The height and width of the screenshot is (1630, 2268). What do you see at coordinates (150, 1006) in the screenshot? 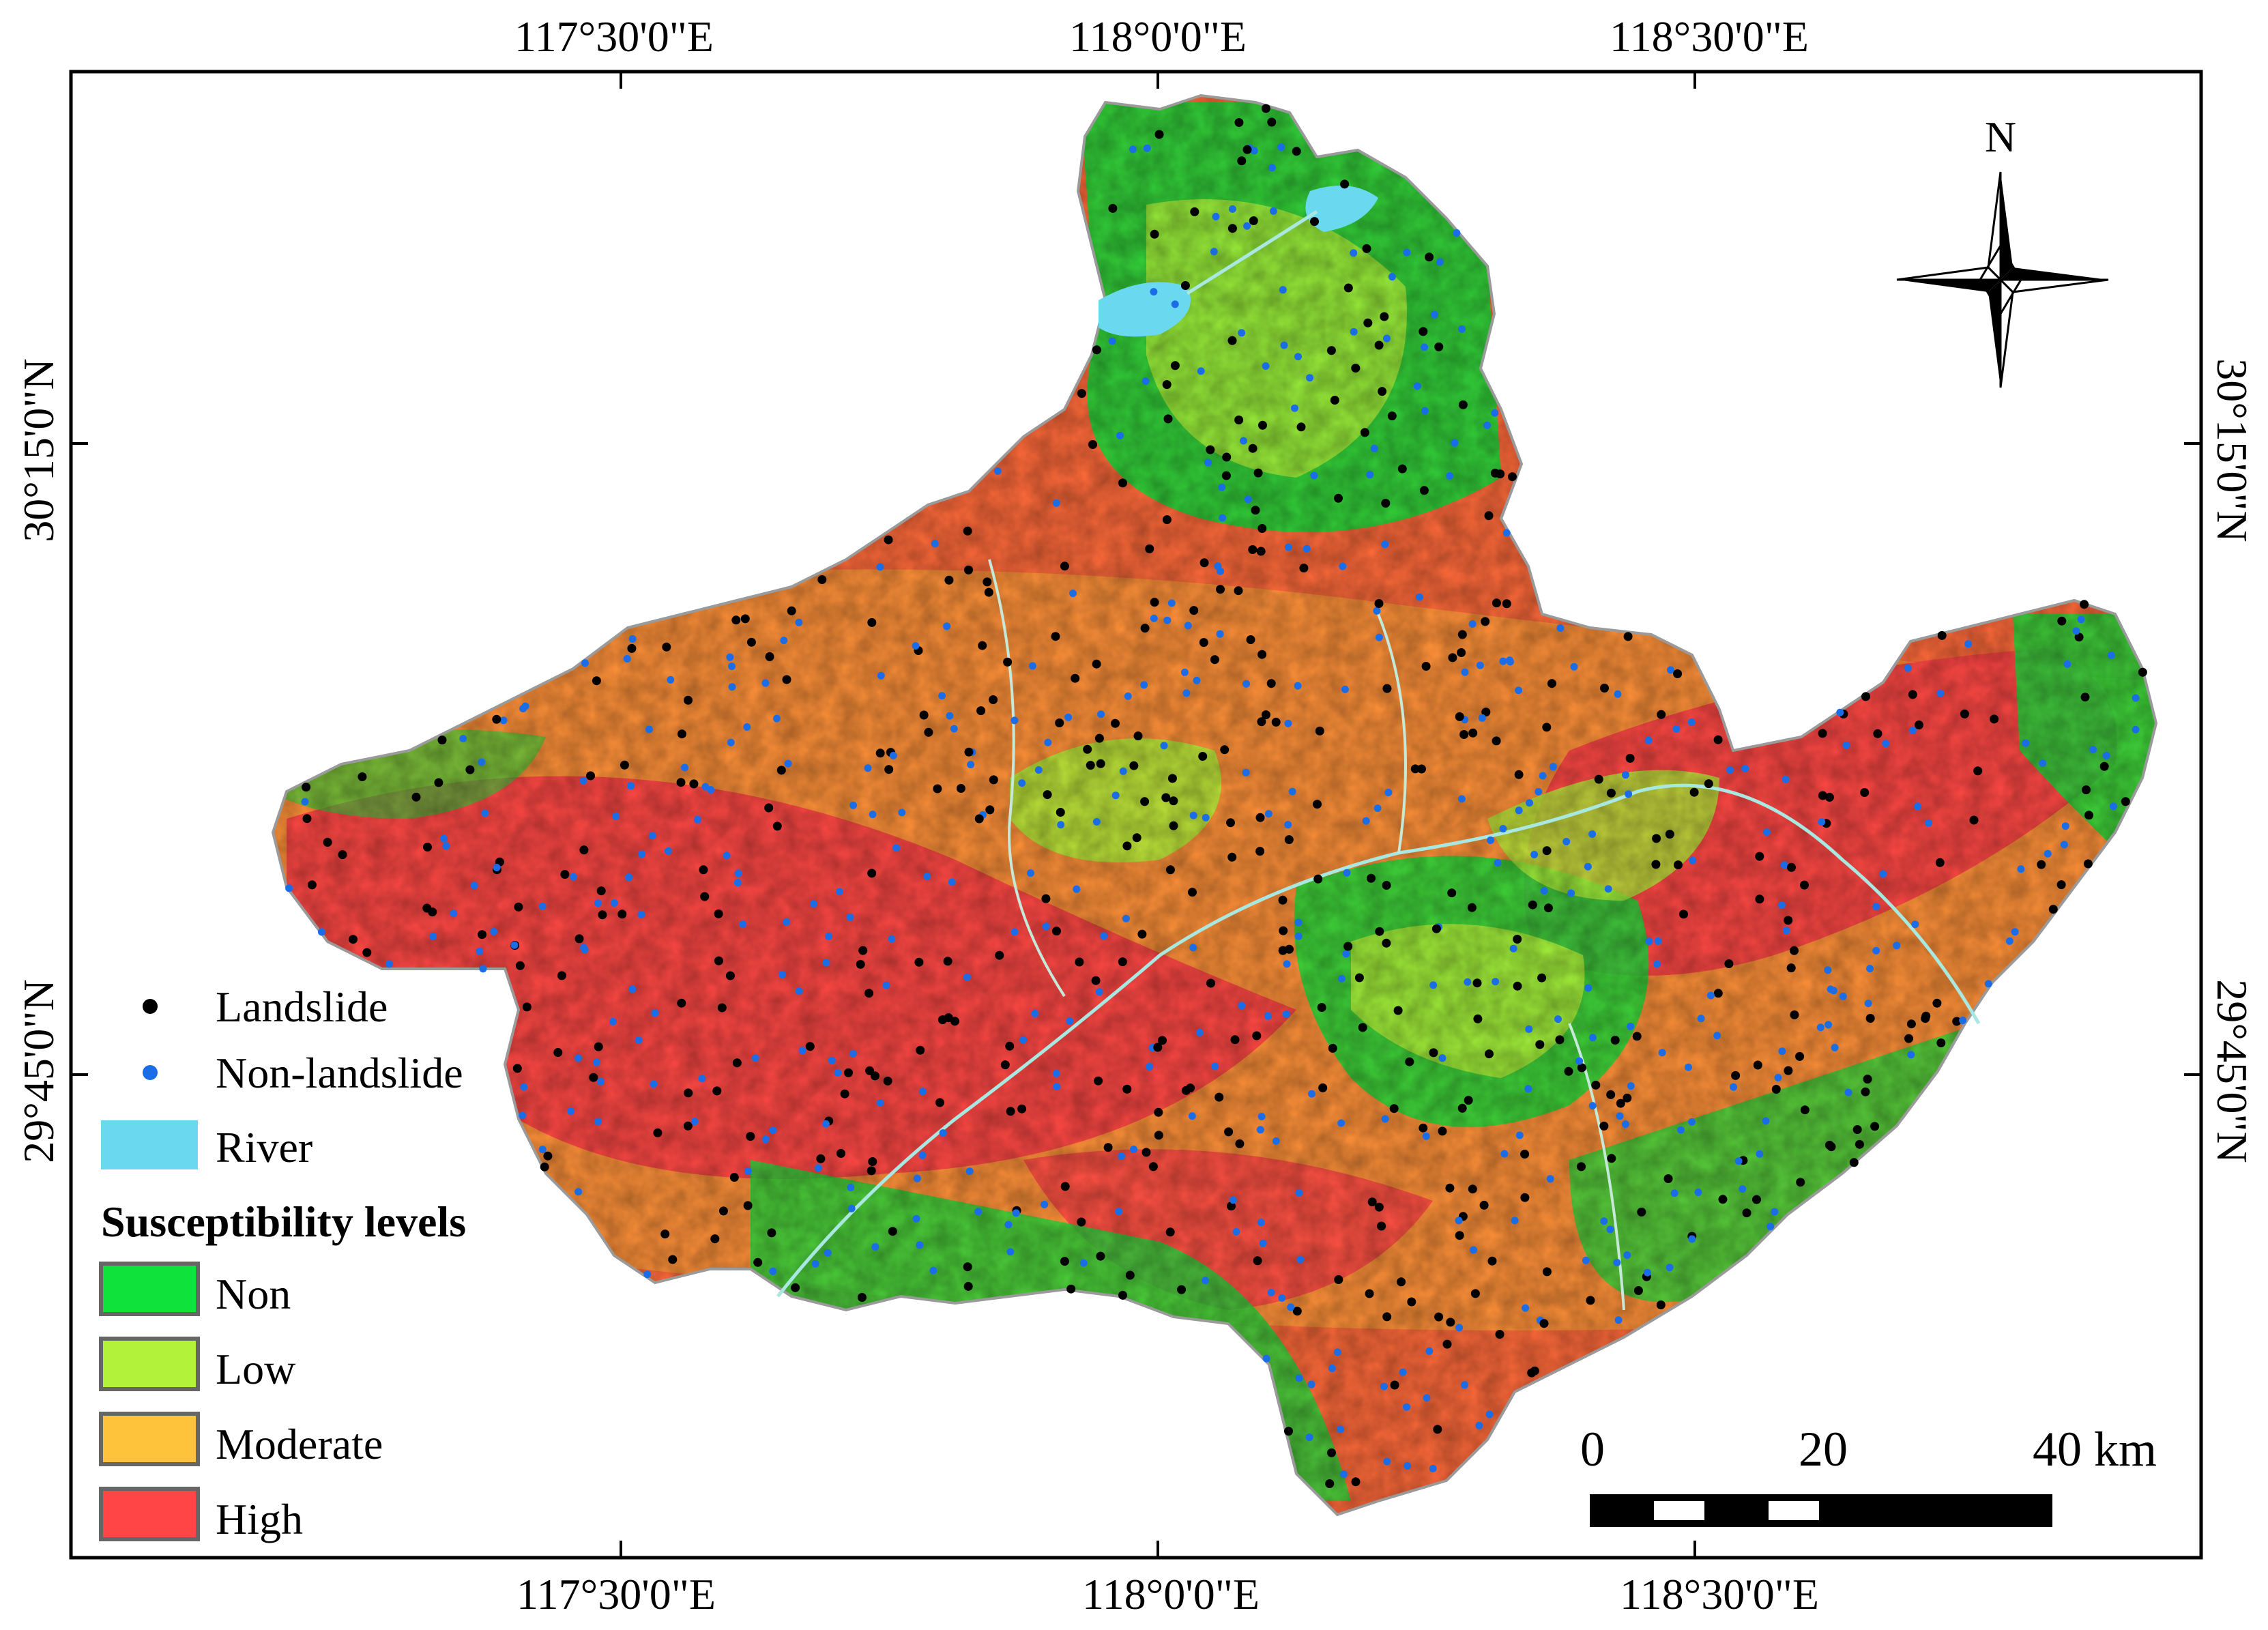
I see `legend-landslide-marker` at bounding box center [150, 1006].